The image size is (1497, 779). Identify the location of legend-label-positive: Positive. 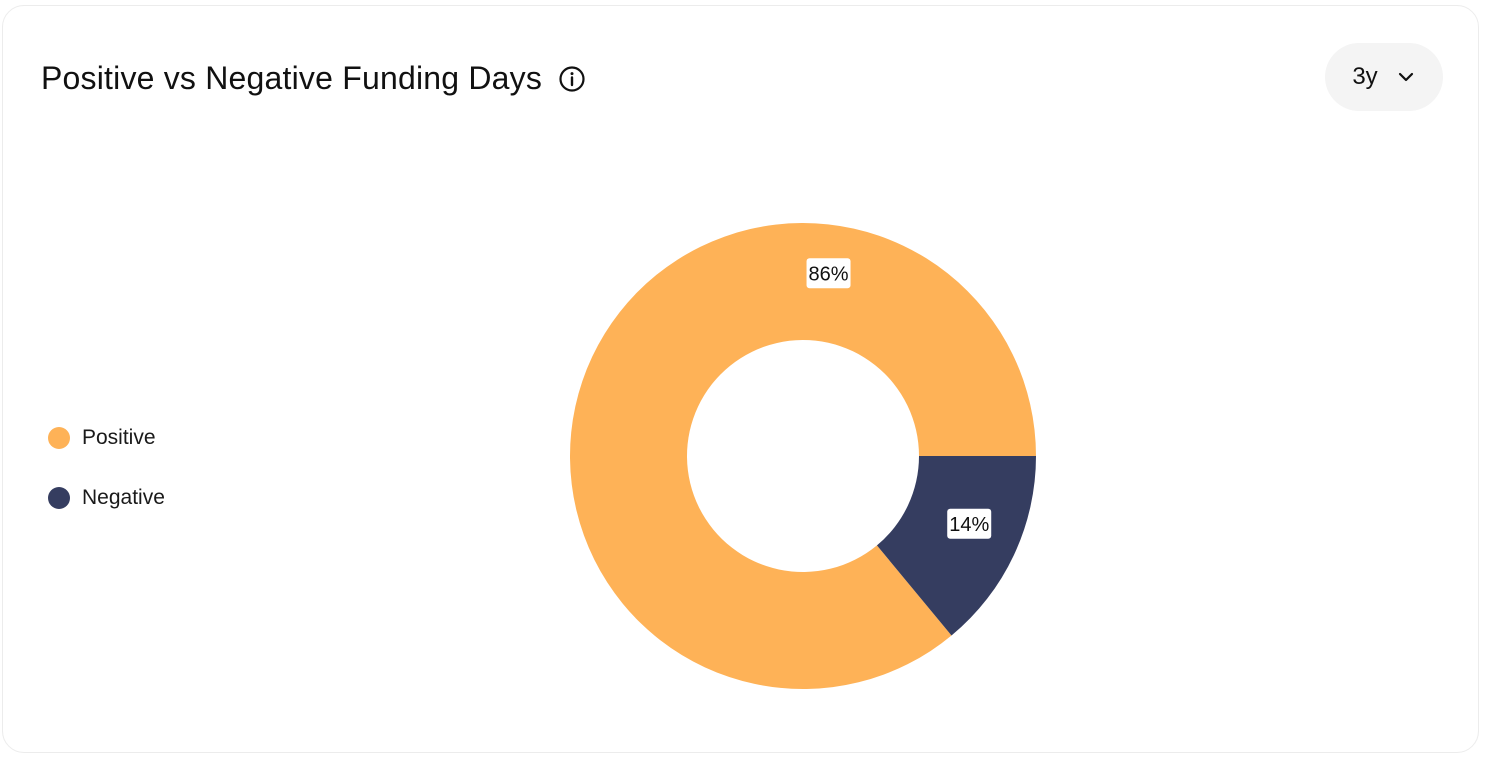
(119, 437).